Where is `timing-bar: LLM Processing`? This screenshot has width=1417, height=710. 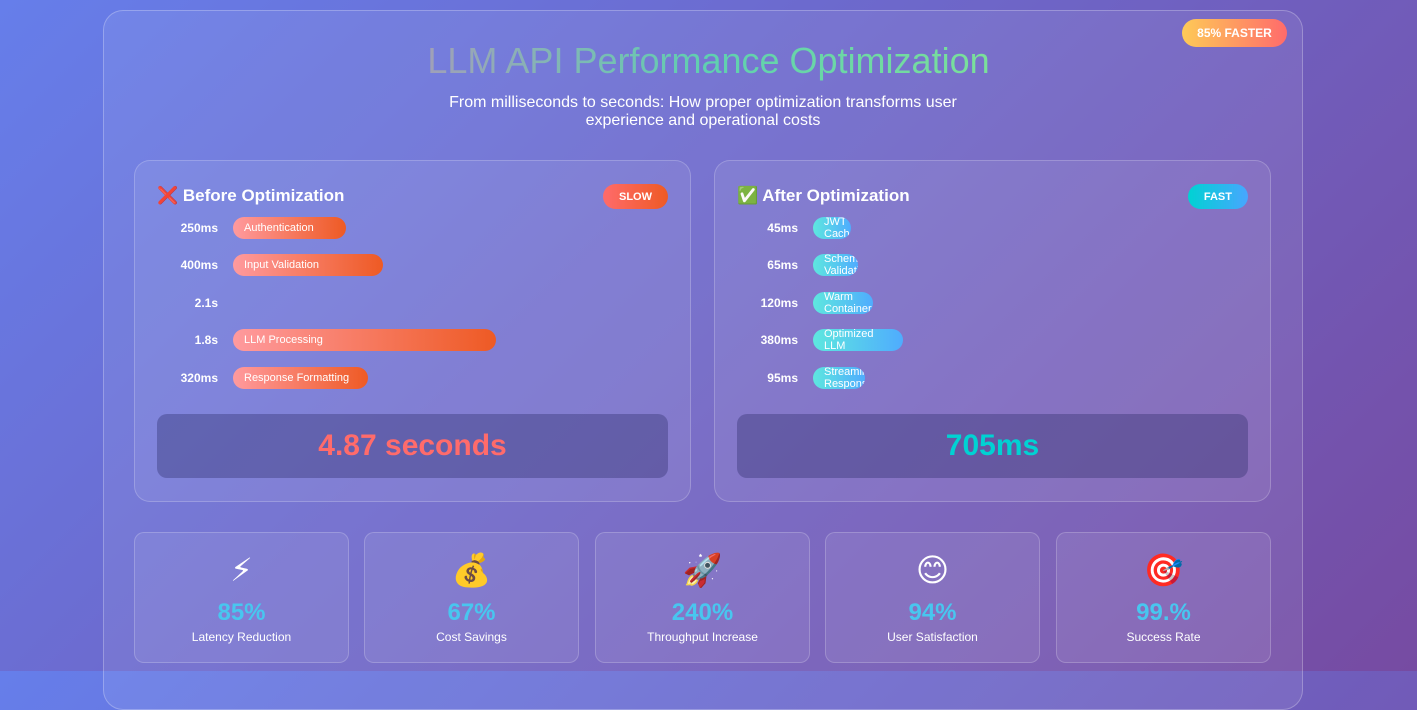
timing-bar: LLM Processing is located at coordinates (364, 340).